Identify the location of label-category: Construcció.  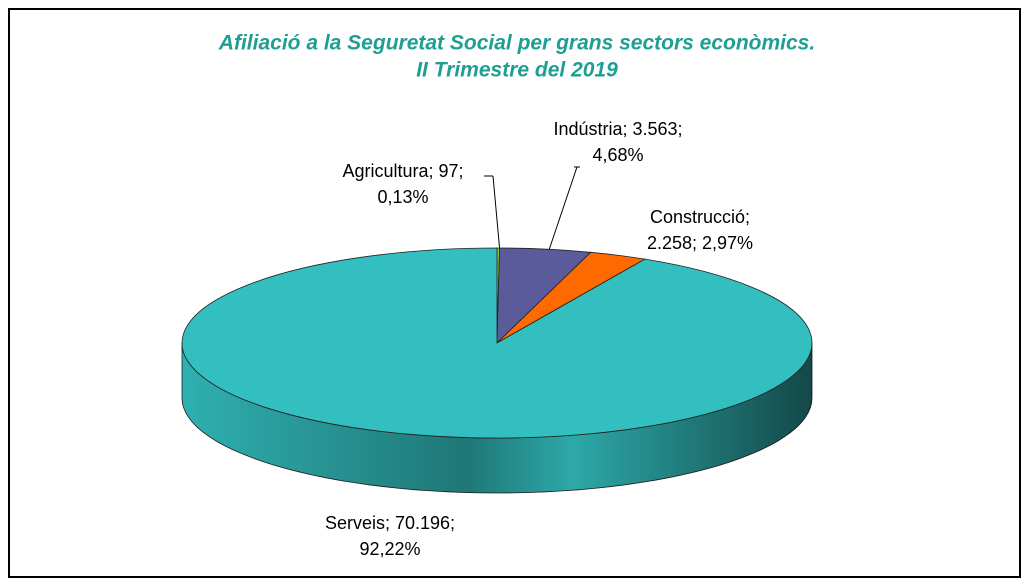
(697, 217).